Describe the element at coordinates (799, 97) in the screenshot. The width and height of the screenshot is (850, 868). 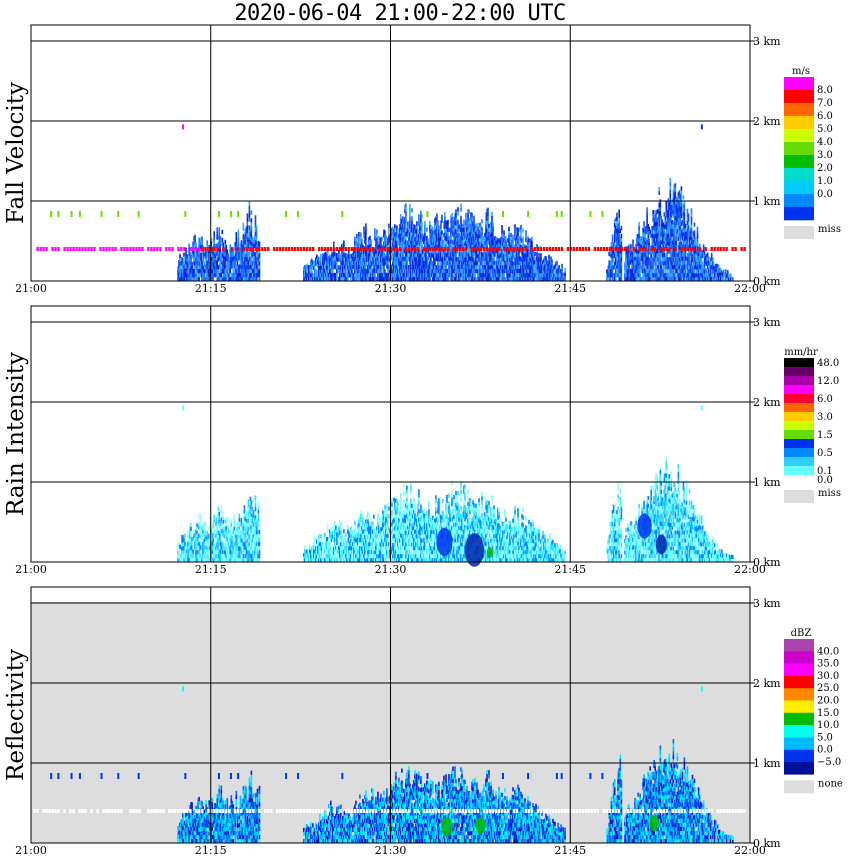
I see `colorbar-swatch` at that location.